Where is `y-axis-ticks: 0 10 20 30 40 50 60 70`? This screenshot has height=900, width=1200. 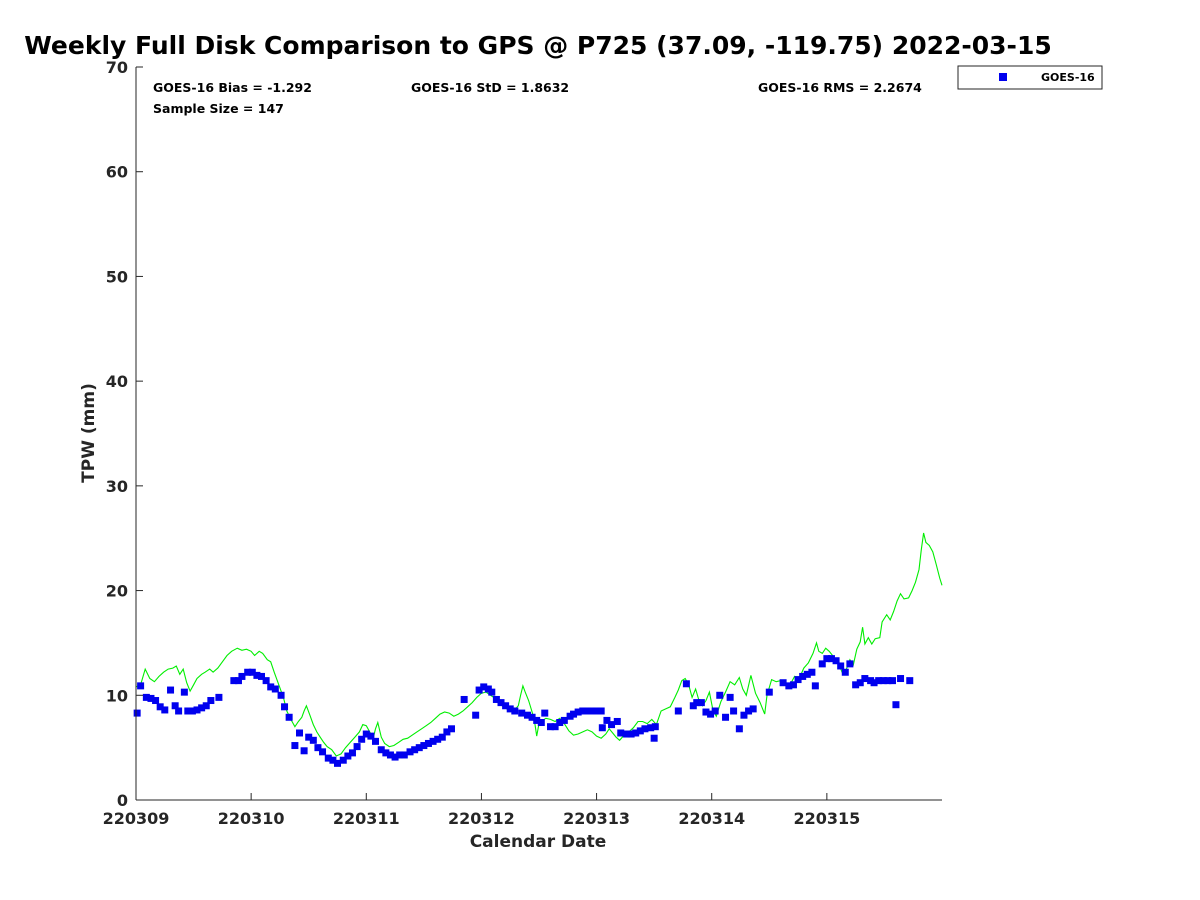
y-axis-ticks: 0 10 20 30 40 50 60 70 is located at coordinates (124, 434).